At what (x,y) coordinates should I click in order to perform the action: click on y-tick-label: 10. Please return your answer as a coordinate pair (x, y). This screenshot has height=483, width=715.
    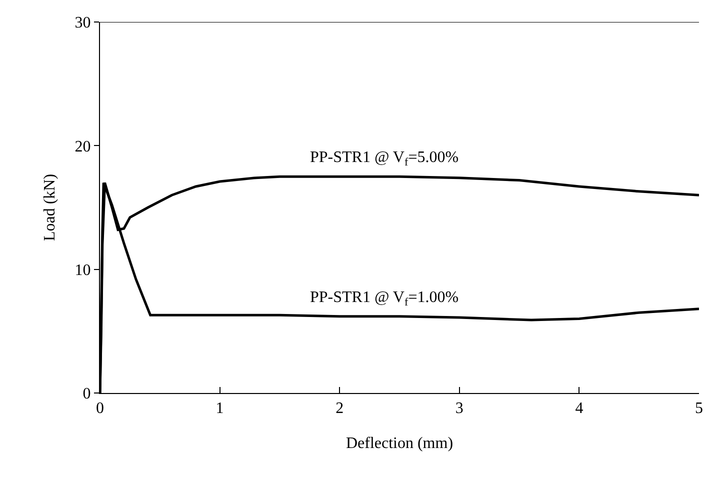
    Looking at the image, I should click on (82, 270).